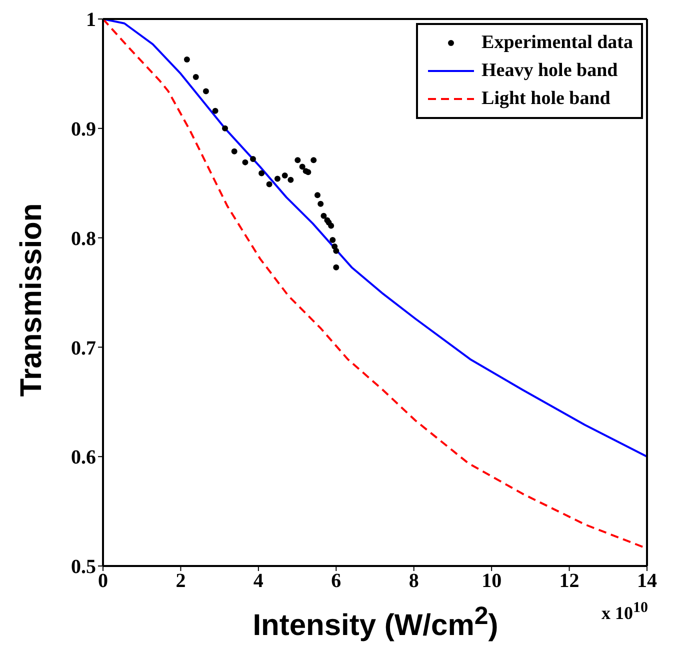 This screenshot has width=676, height=648. What do you see at coordinates (83, 239) in the screenshot?
I see `y-tick-label: 0.8` at bounding box center [83, 239].